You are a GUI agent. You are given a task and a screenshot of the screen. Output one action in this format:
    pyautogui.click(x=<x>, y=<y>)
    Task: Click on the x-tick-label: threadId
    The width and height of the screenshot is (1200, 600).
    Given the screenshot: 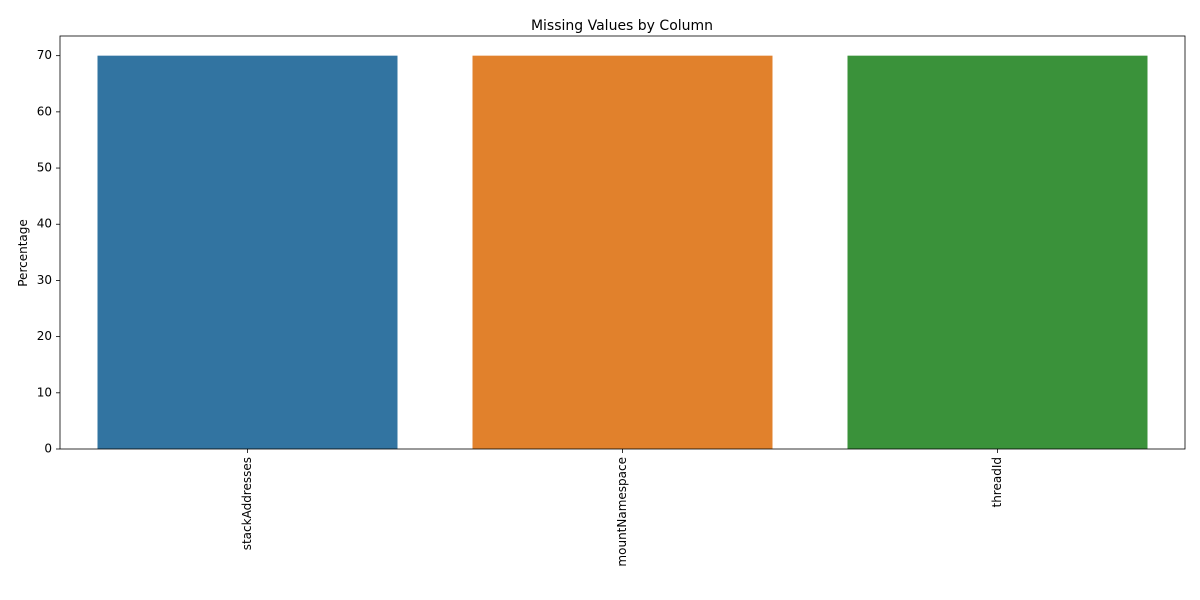 What is the action you would take?
    pyautogui.click(x=997, y=482)
    